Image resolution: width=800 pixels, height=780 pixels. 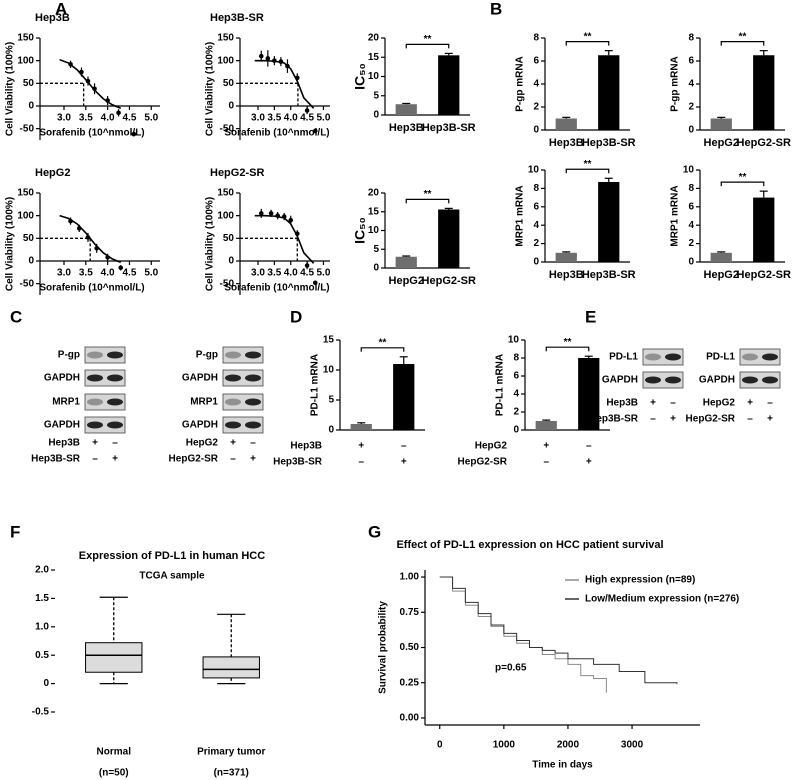 What do you see at coordinates (41, 712) in the screenshot?
I see `y-tick-label: -0.5` at bounding box center [41, 712].